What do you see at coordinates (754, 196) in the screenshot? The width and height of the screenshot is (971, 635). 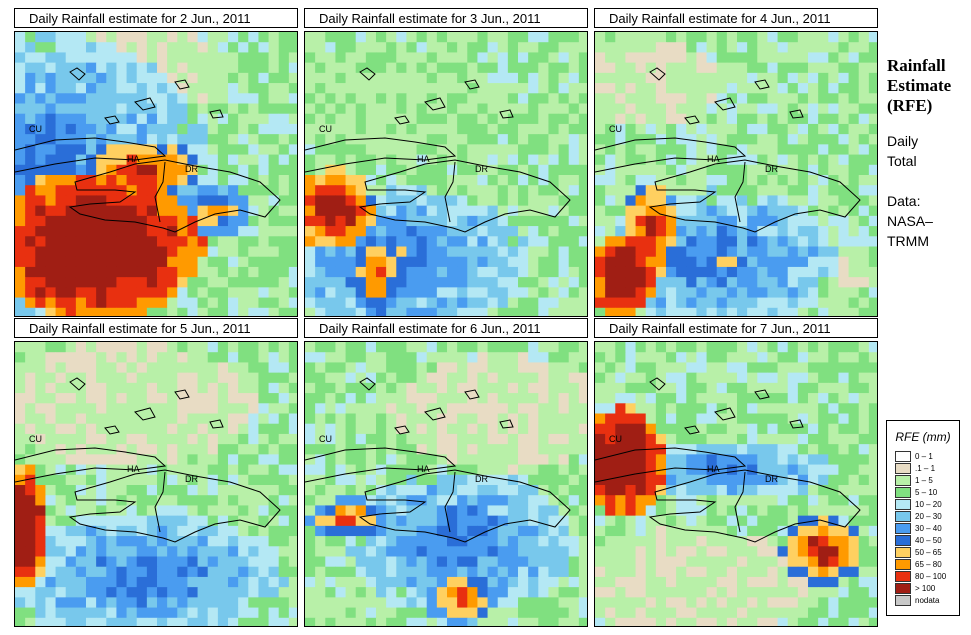 I see `coastline` at bounding box center [754, 196].